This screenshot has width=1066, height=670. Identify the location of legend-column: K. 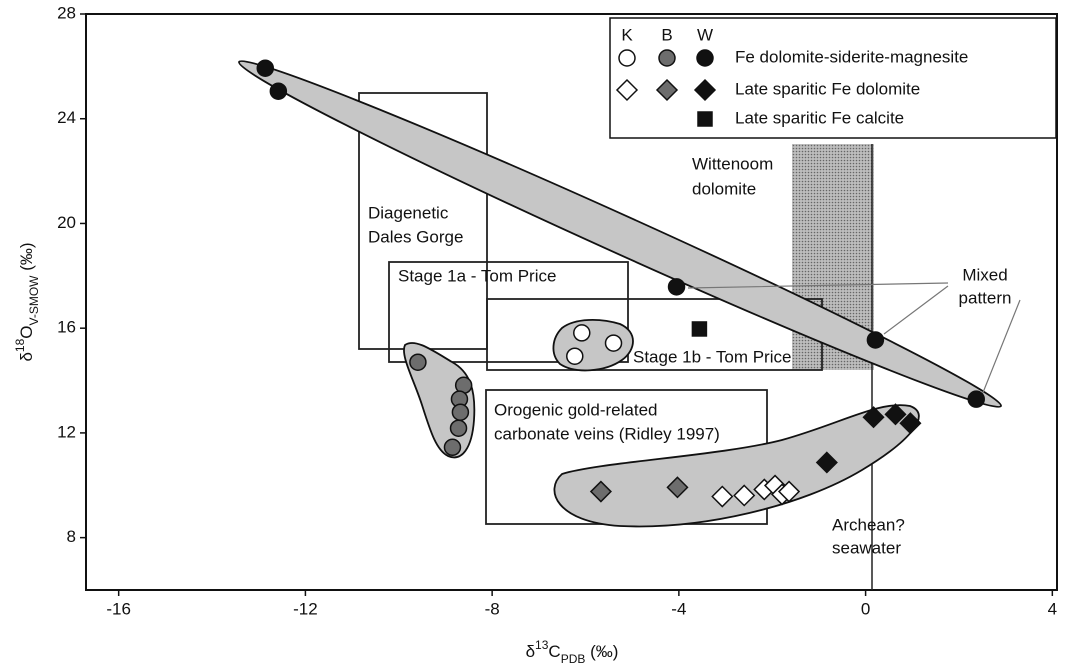
(627, 34).